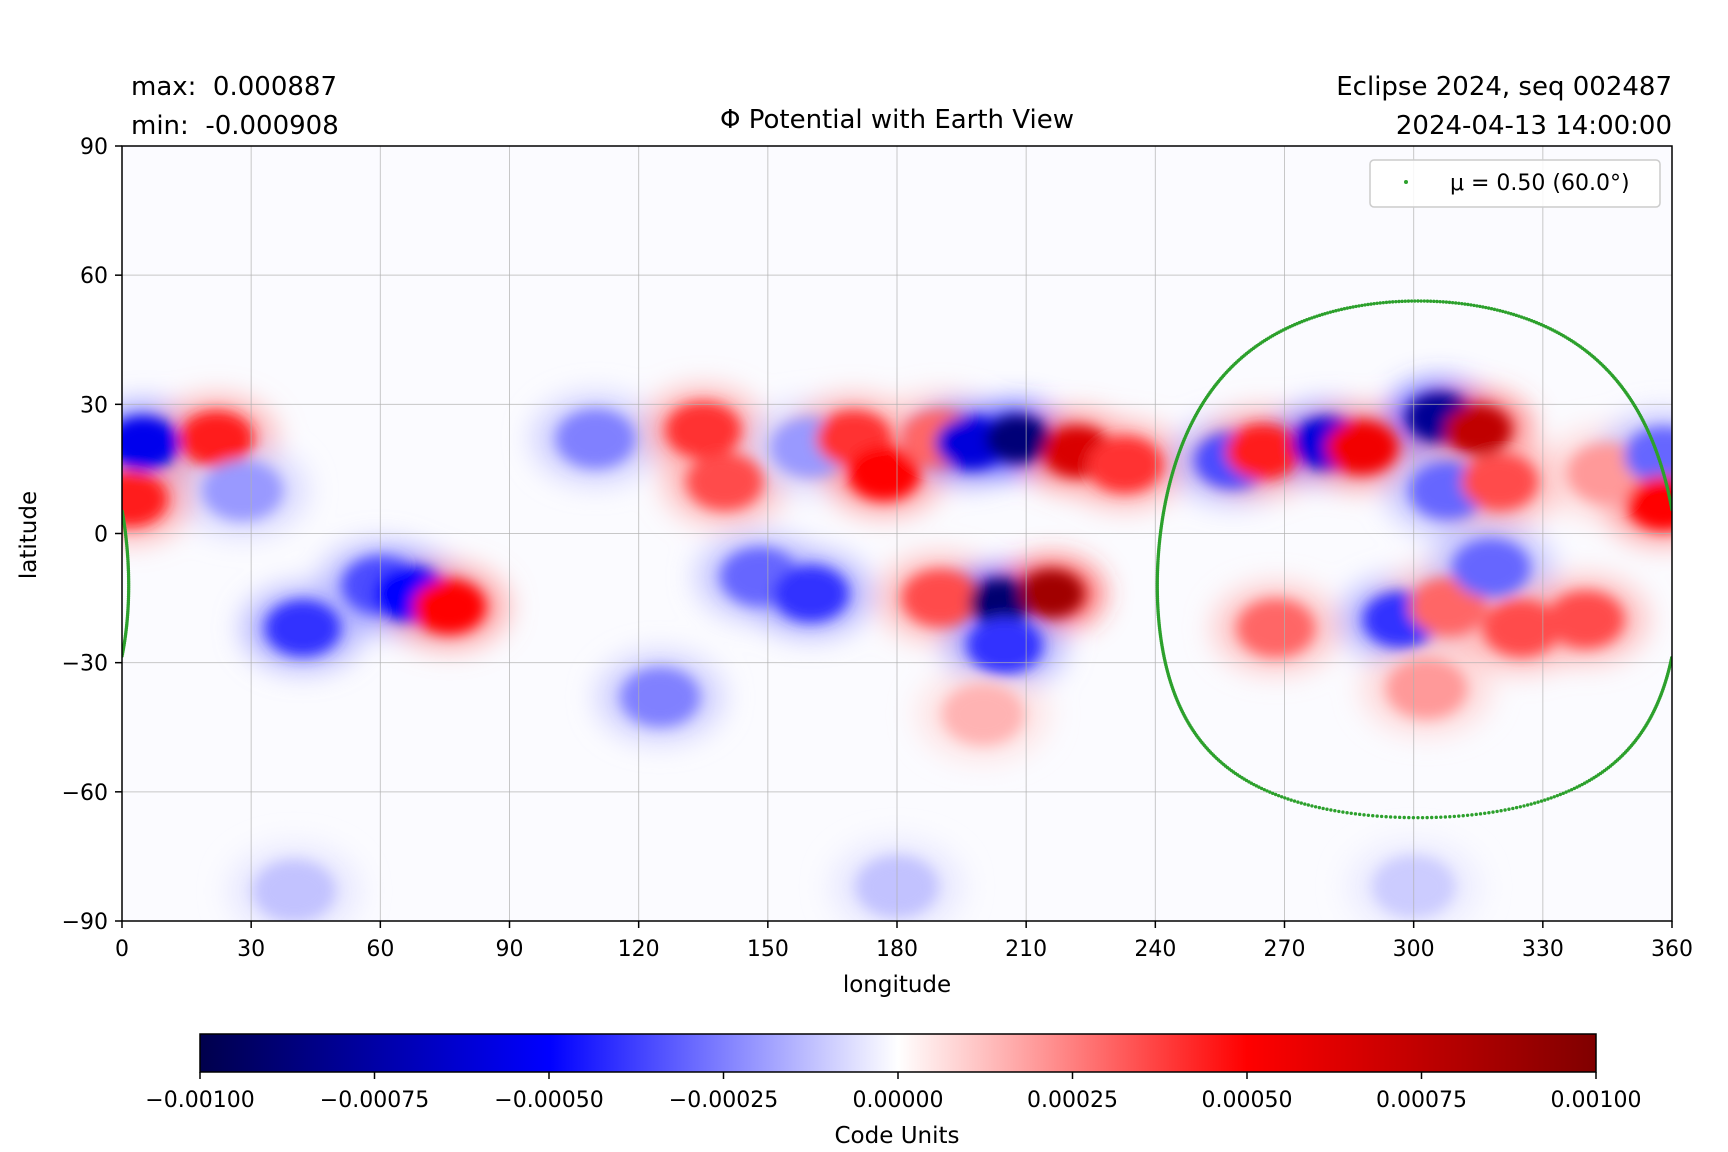 This screenshot has width=1728, height=1152. I want to click on x-axis: 0 30 60 90 120 150 180 210 240 270 300 330 360, so click(904, 941).